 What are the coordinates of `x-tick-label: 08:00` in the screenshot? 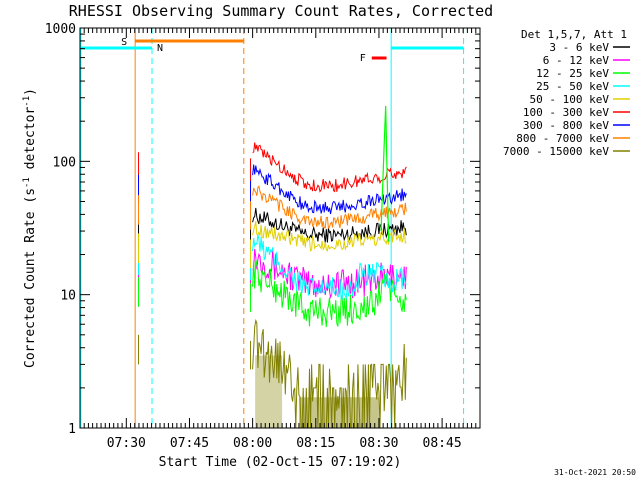 It's located at (252, 443).